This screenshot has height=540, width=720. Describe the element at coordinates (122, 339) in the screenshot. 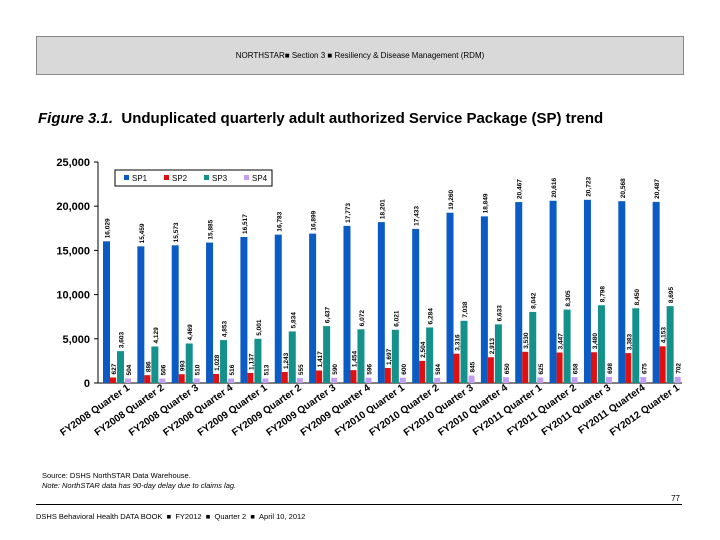

I see `data-label: 3,603` at that location.